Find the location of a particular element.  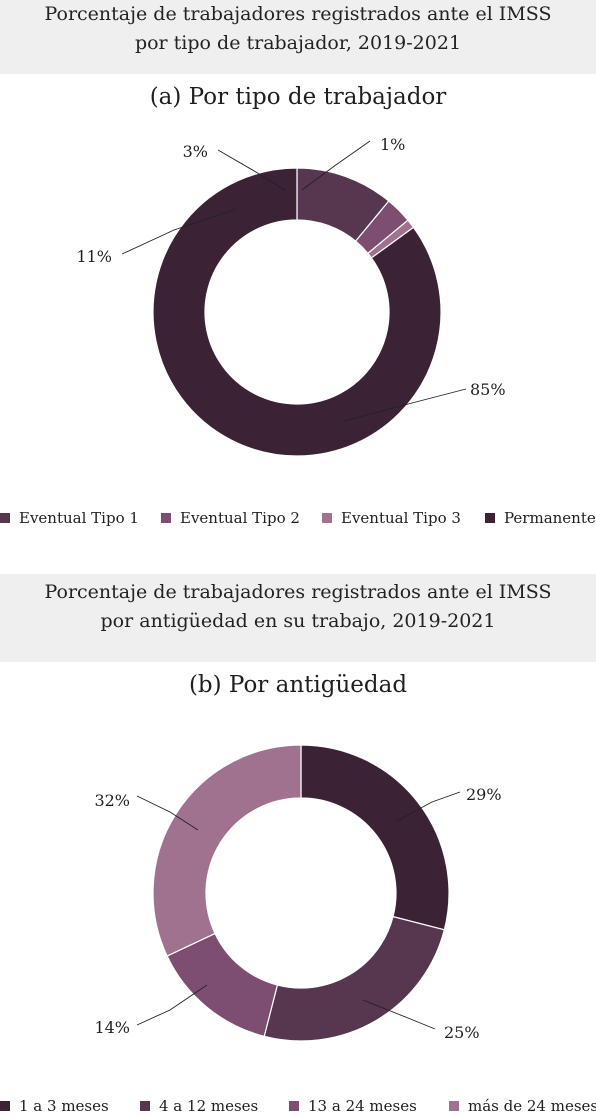

chart-b-slice-m-s-de-24-meses is located at coordinates (227, 850).